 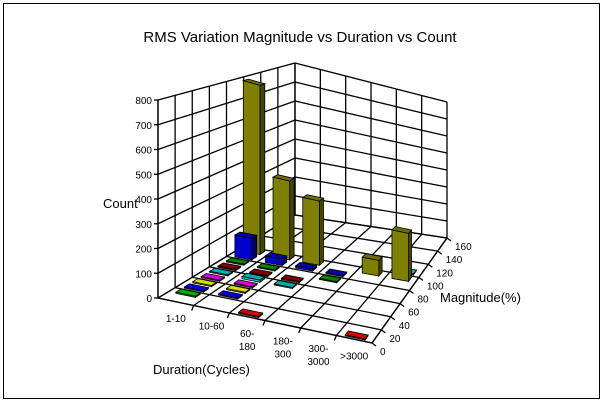 What do you see at coordinates (383, 352) in the screenshot?
I see `y-tick-label: 0` at bounding box center [383, 352].